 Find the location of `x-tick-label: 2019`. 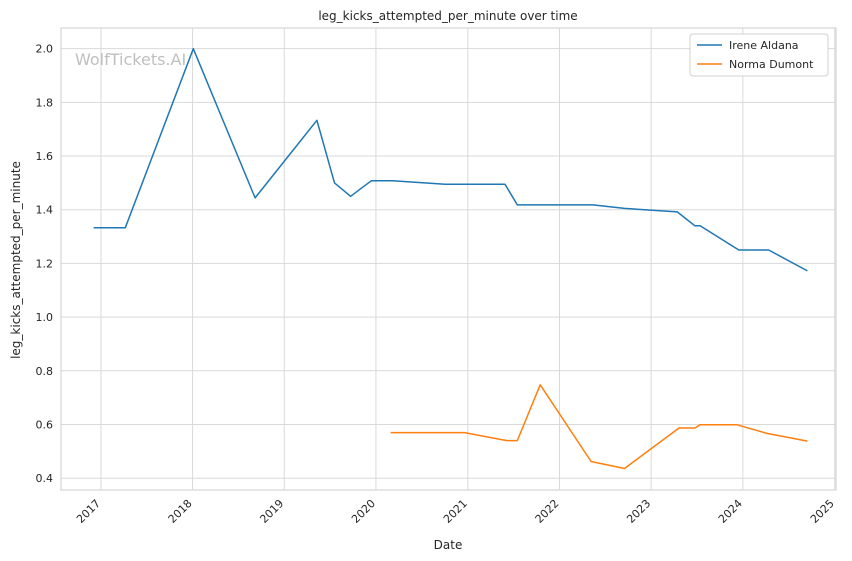

x-tick-label: 2019 is located at coordinates (271, 511).